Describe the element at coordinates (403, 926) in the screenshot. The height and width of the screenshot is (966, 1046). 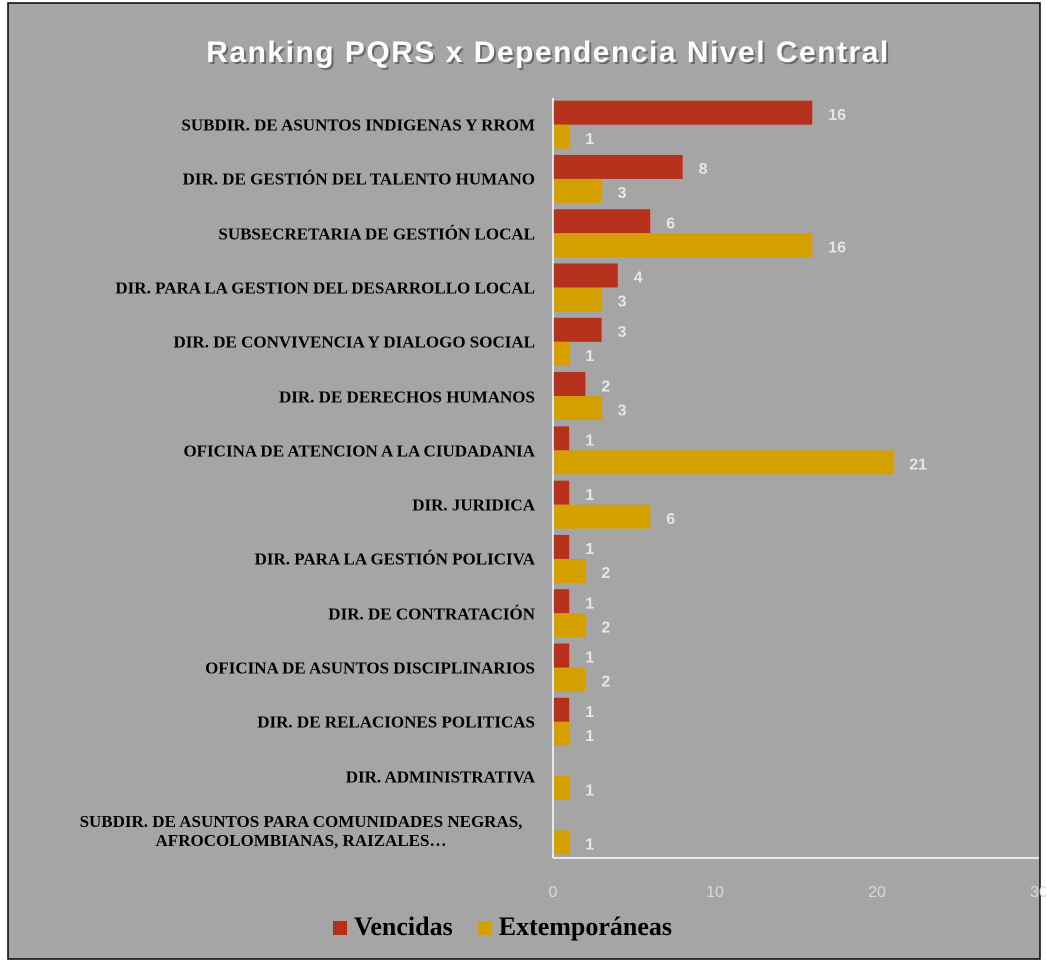
I see `legend-label: Vencidas` at that location.